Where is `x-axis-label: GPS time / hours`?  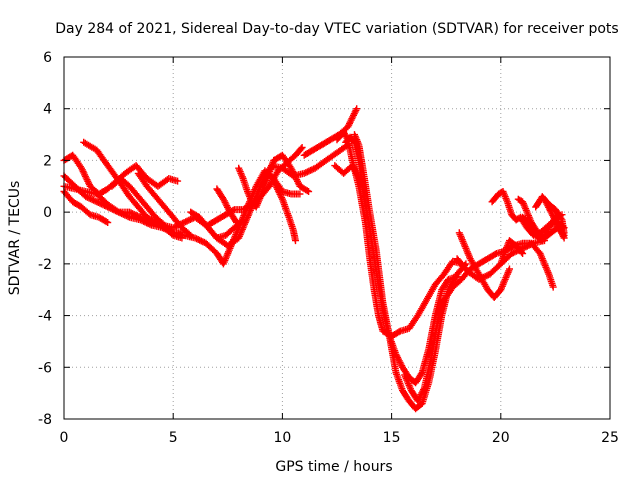 x-axis-label: GPS time / hours is located at coordinates (333, 467).